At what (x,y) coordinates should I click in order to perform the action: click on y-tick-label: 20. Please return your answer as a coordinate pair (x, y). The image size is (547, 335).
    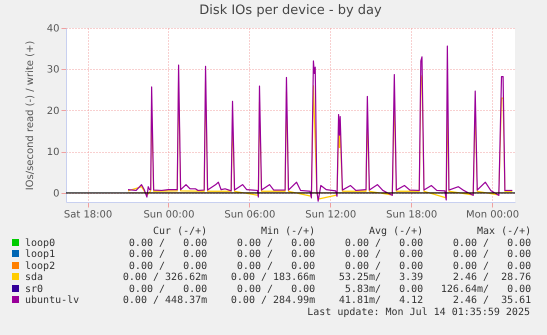
    Looking at the image, I should click on (53, 111).